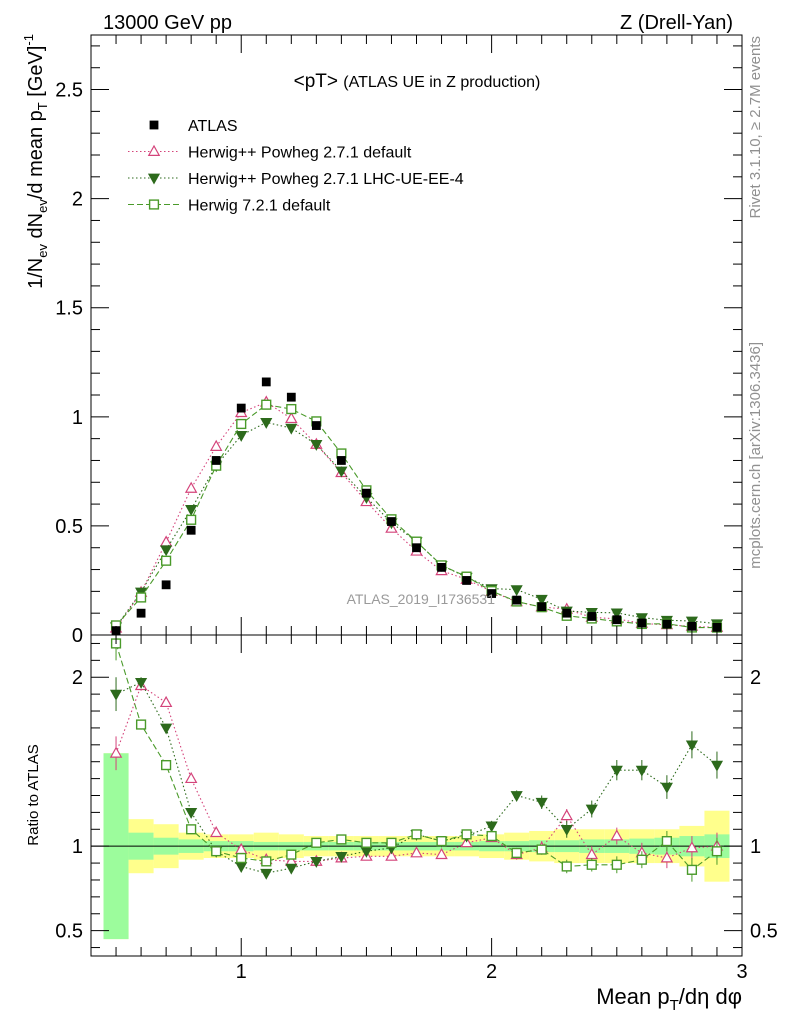 The image size is (786, 1024). I want to click on y-axis-label-text: 1/Nev​ dNev​/d mean pT​ [GeV]-1​, so click(35, 161).